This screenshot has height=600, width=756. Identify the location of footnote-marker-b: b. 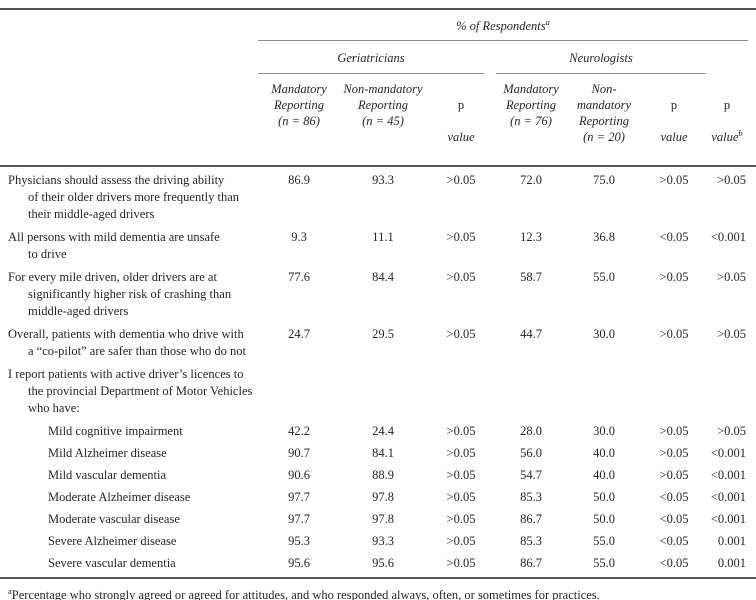
(740, 132).